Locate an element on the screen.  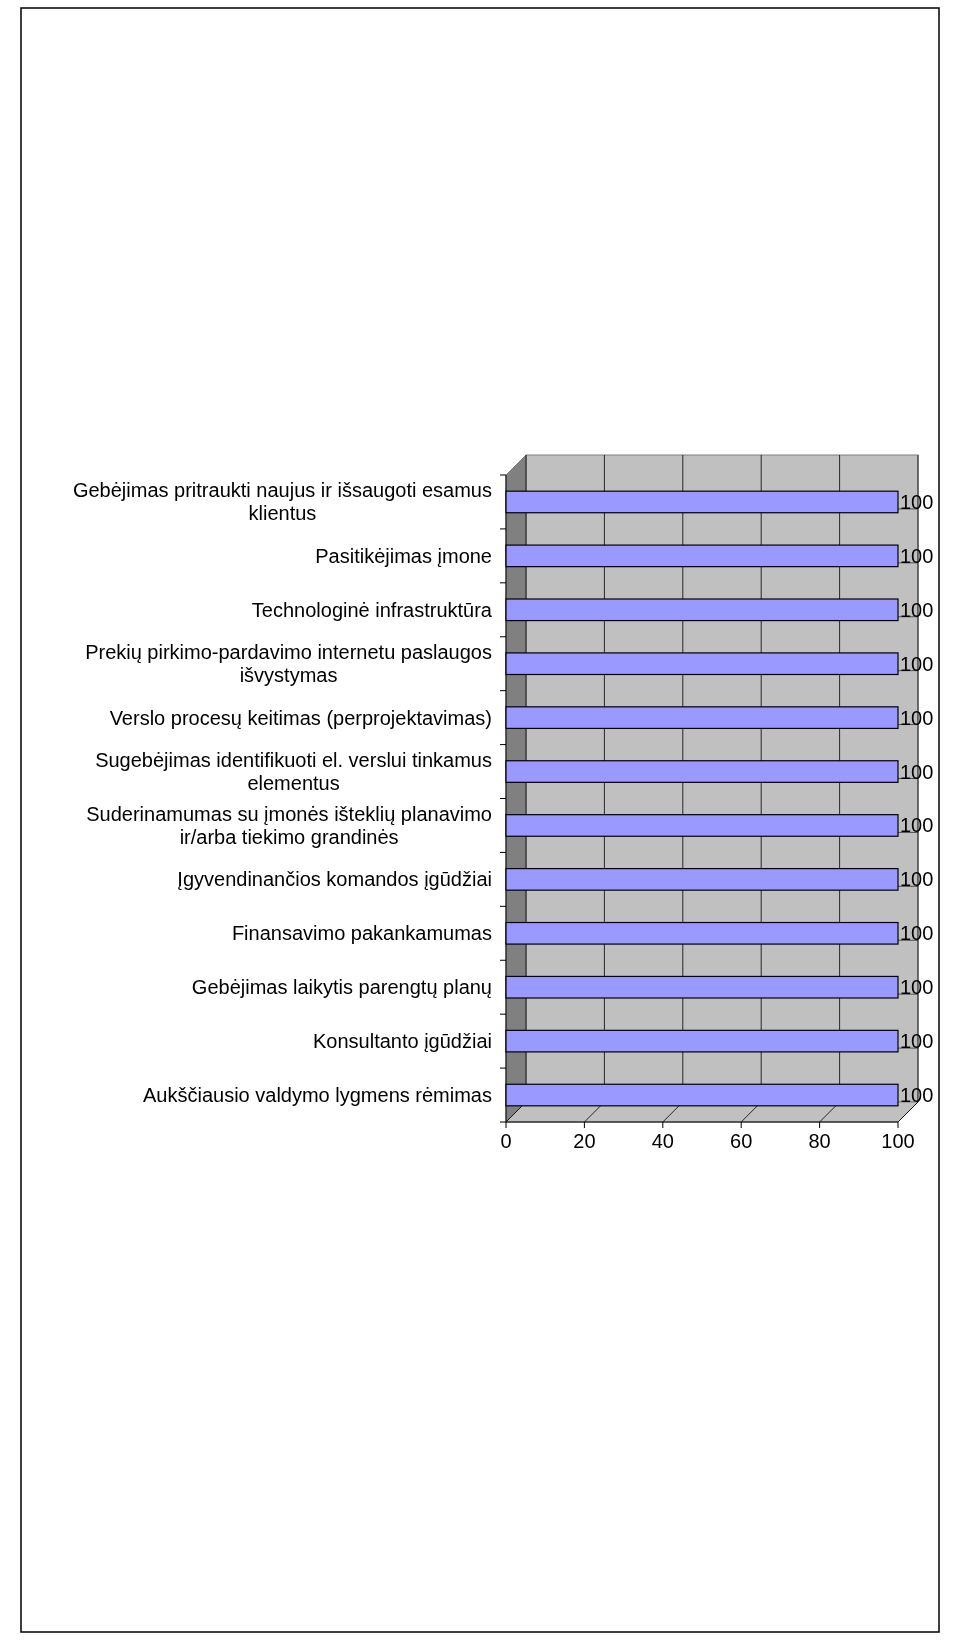
y-tick-label: Įgyvendinančios komandos įgūdžiai is located at coordinates (334, 879).